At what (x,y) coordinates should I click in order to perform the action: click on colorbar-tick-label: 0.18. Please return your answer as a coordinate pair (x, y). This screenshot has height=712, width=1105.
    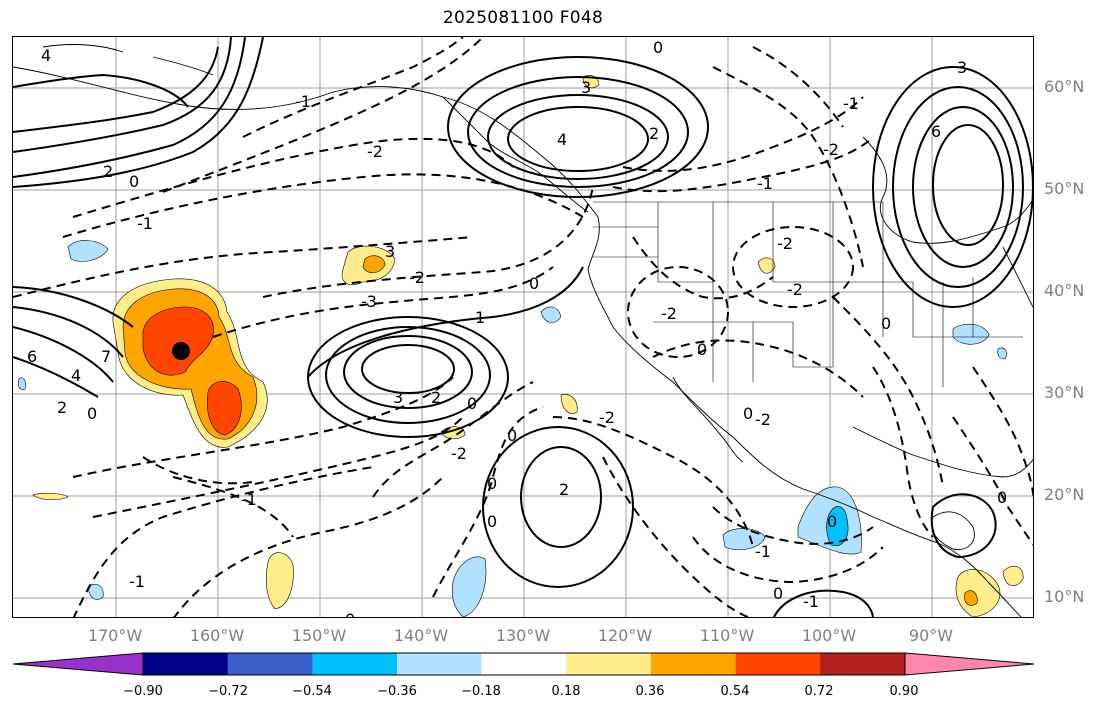
    Looking at the image, I should click on (566, 691).